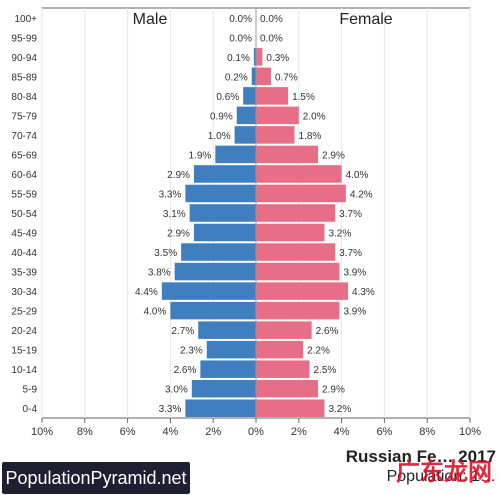 This screenshot has width=500, height=495. Describe the element at coordinates (318, 351) in the screenshot. I see `female-value-label: 2.2%` at that location.